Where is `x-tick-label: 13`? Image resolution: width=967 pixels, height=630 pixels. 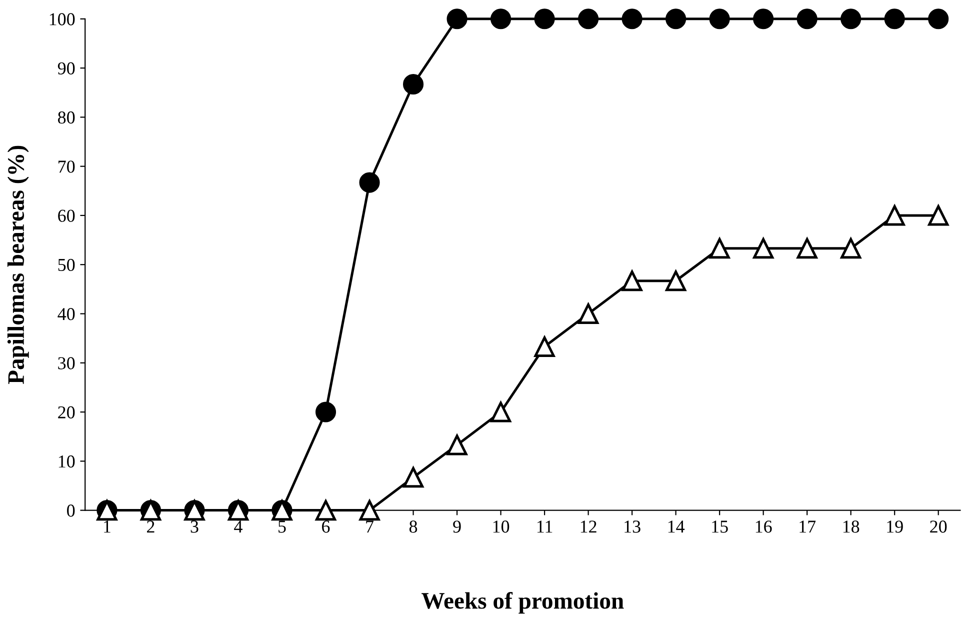
x-tick-label: 13 is located at coordinates (632, 526).